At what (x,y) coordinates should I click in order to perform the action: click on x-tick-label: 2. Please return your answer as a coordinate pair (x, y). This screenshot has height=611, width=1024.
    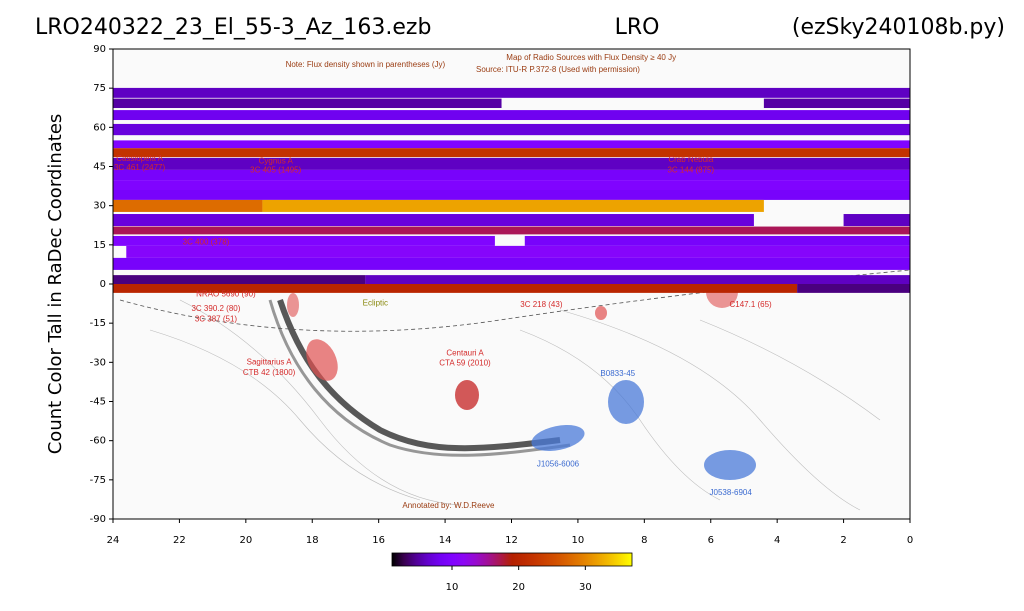
    Looking at the image, I should click on (843, 540).